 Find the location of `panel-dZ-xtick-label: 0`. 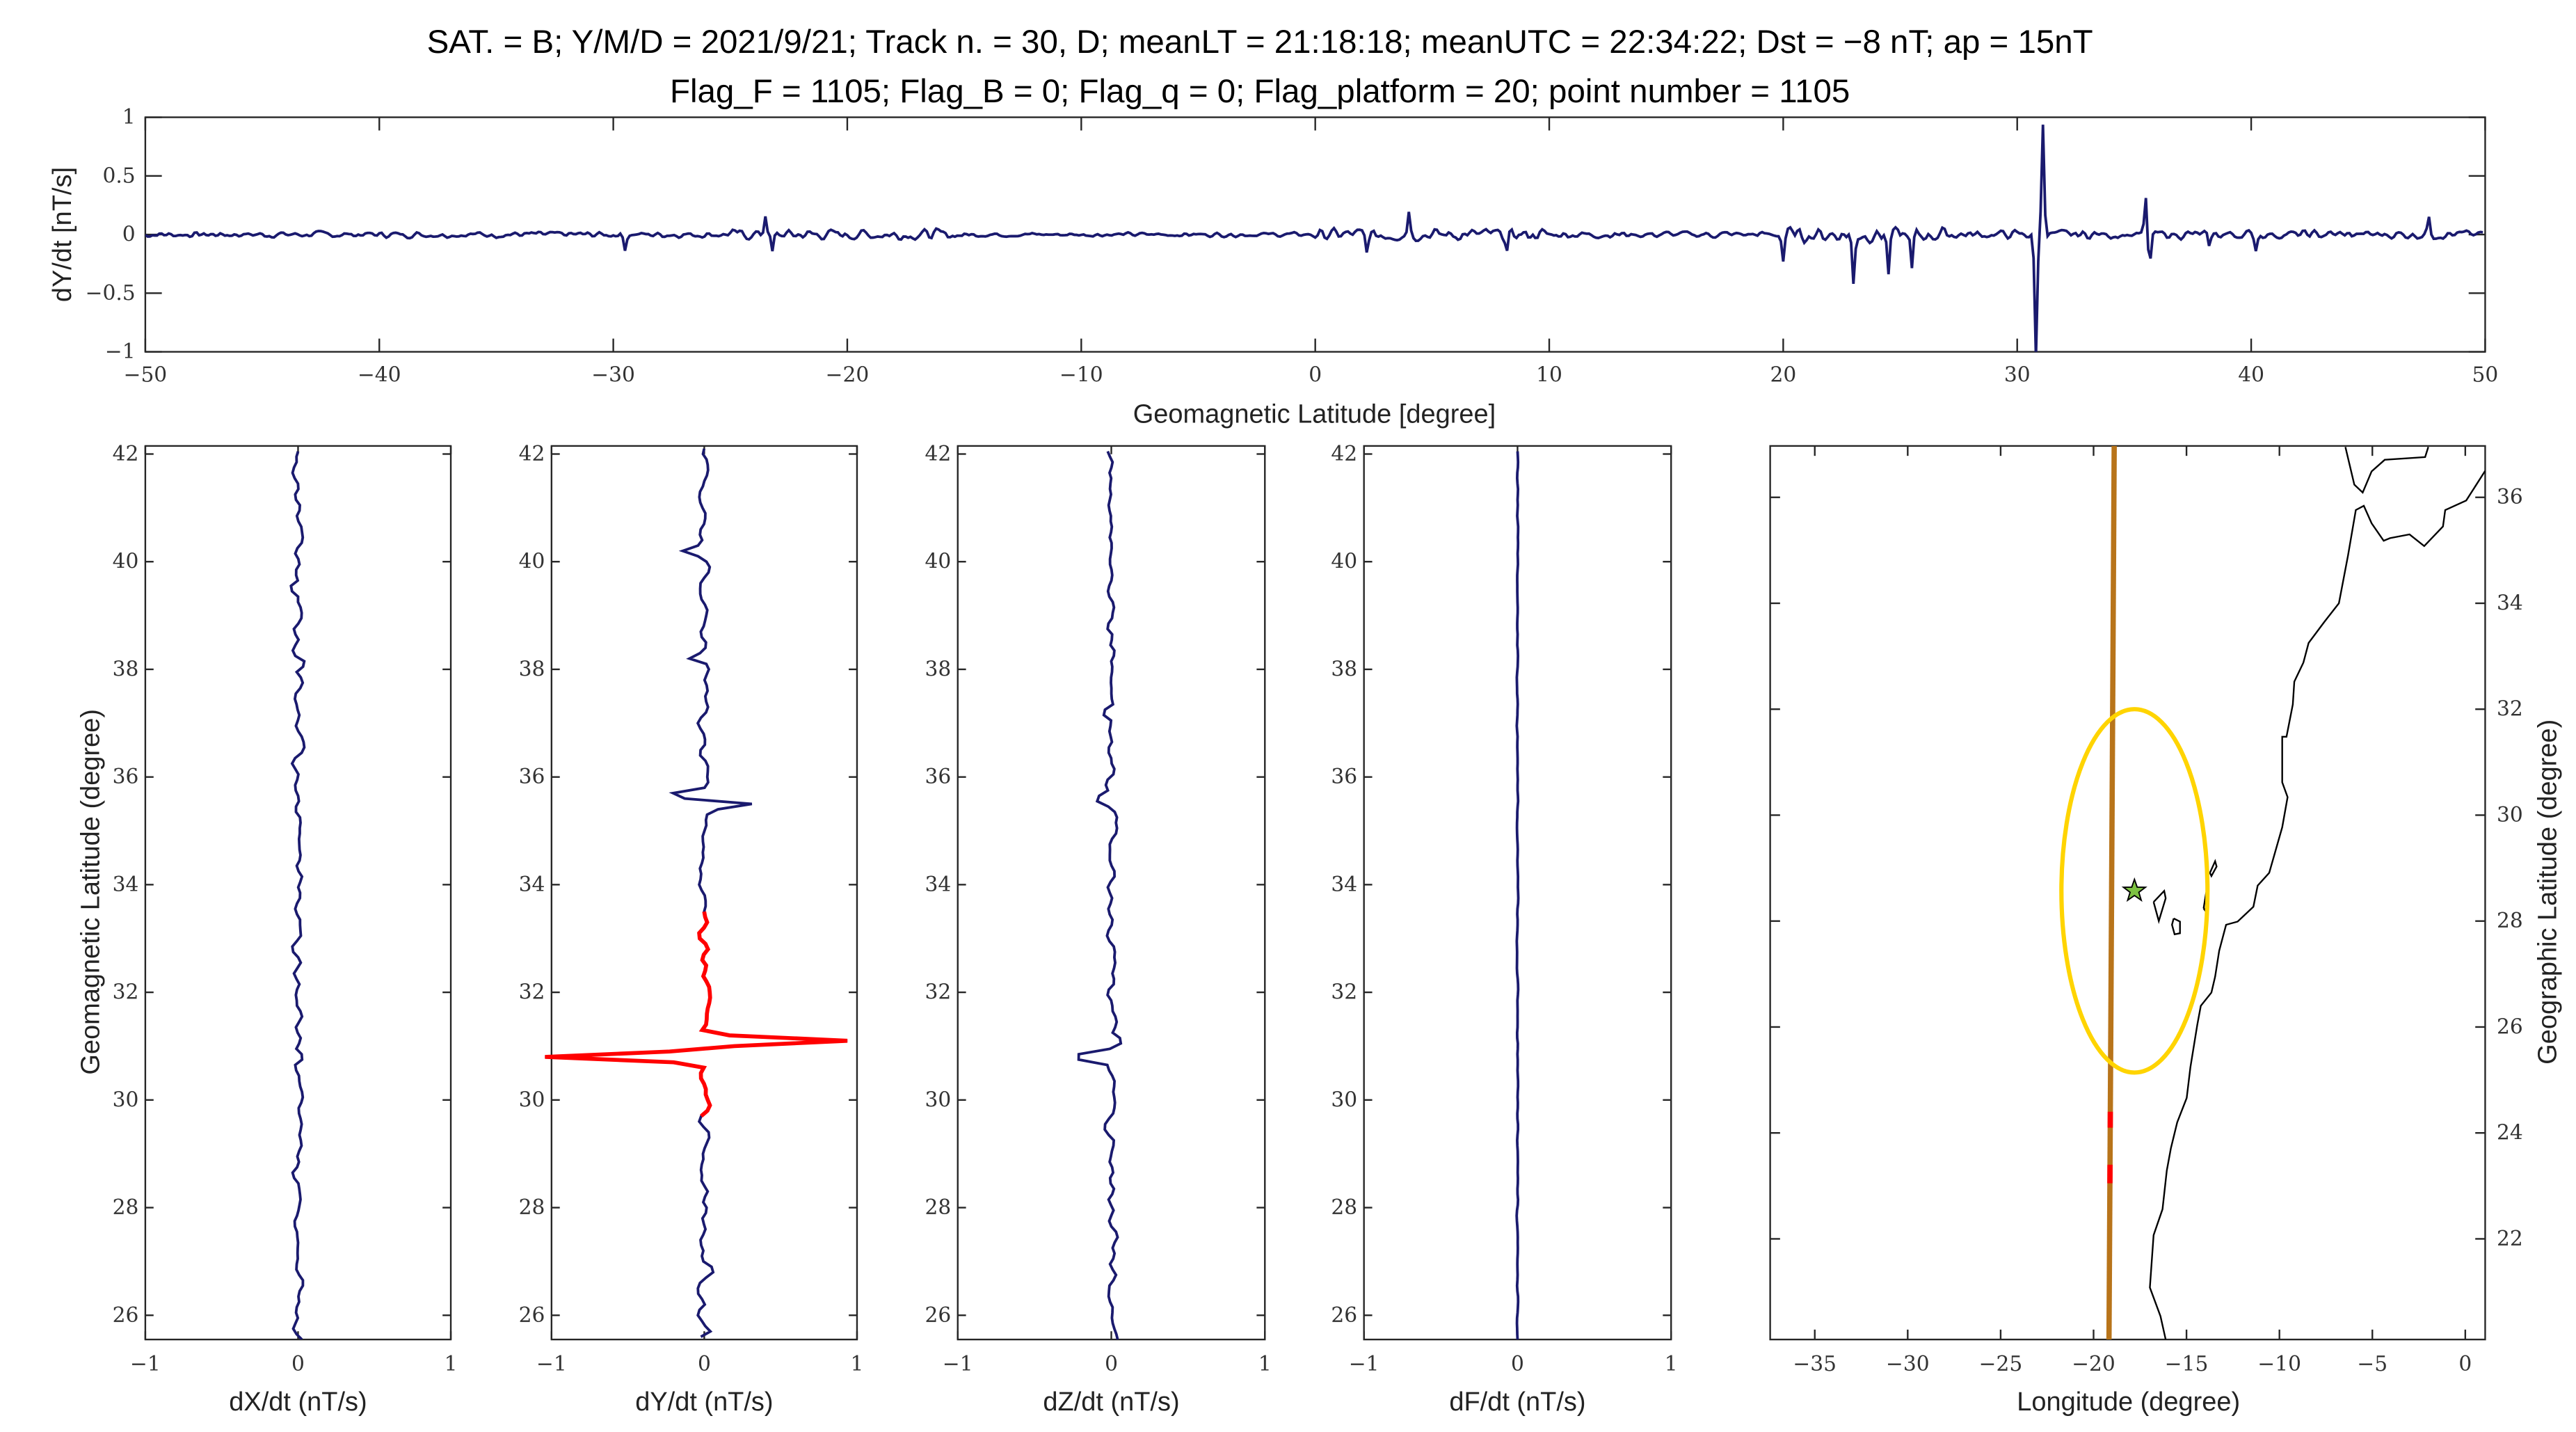

panel-dZ-xtick-label: 0 is located at coordinates (1111, 1363).